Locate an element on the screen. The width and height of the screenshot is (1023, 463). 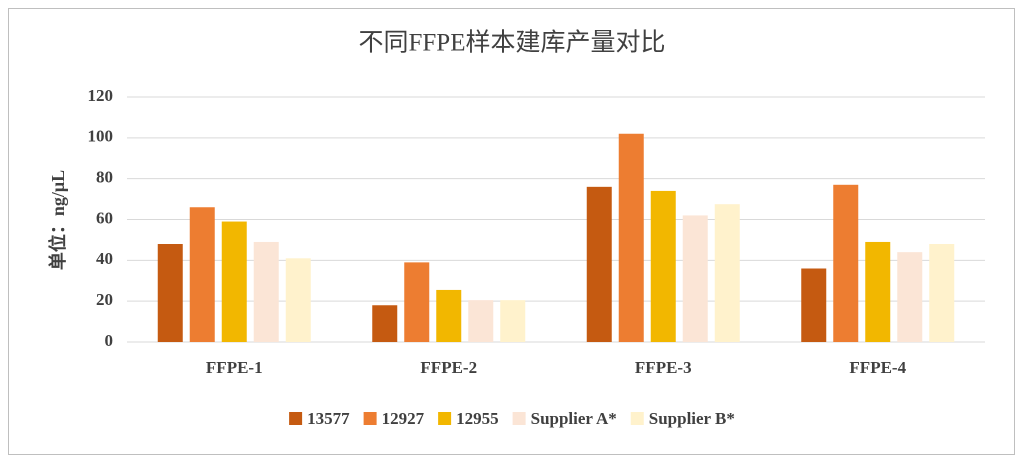
legend-label: 12927 is located at coordinates (403, 418).